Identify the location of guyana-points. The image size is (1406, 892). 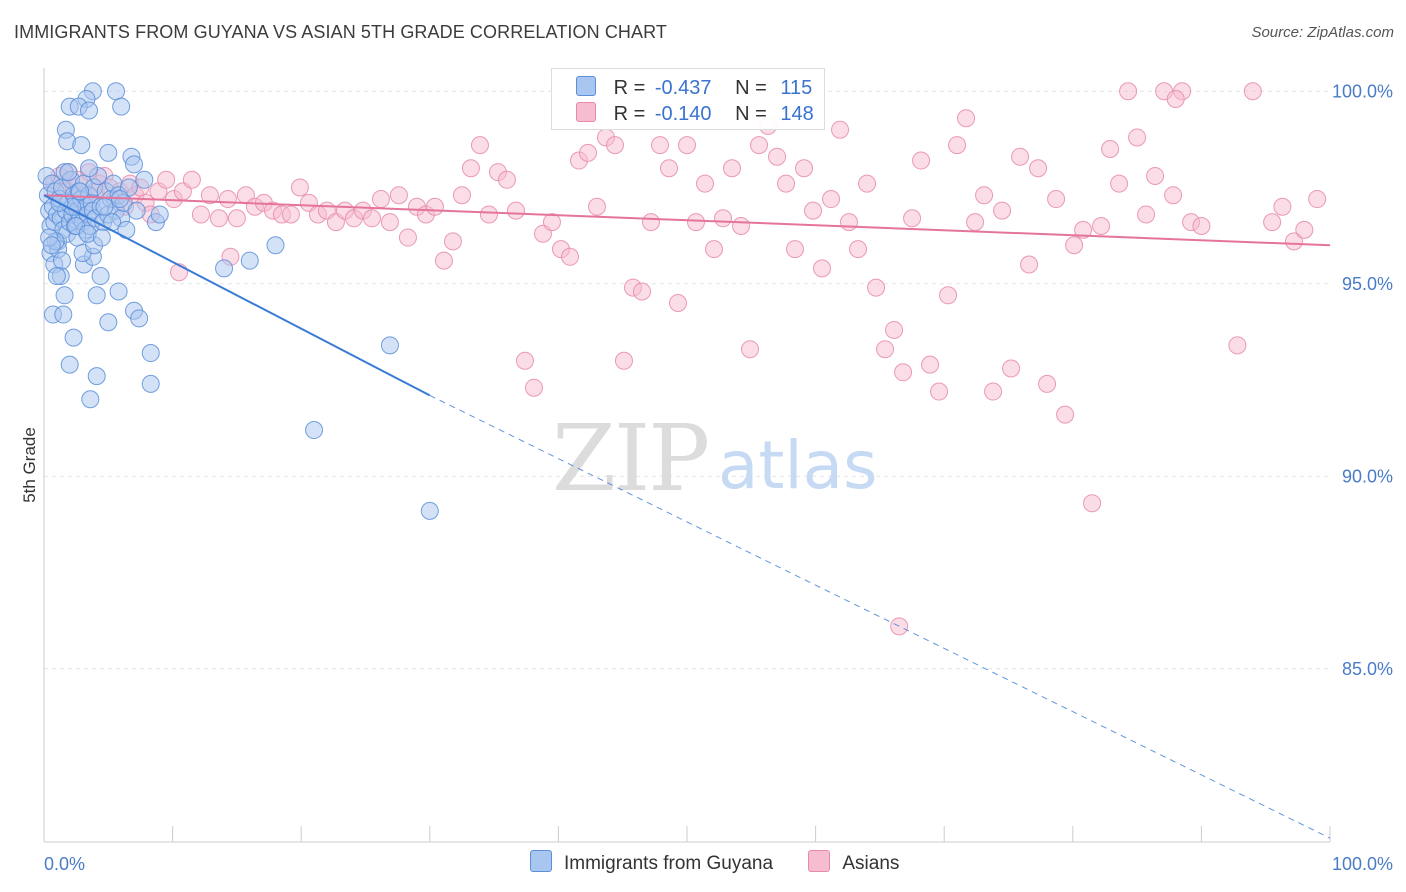
(238, 301).